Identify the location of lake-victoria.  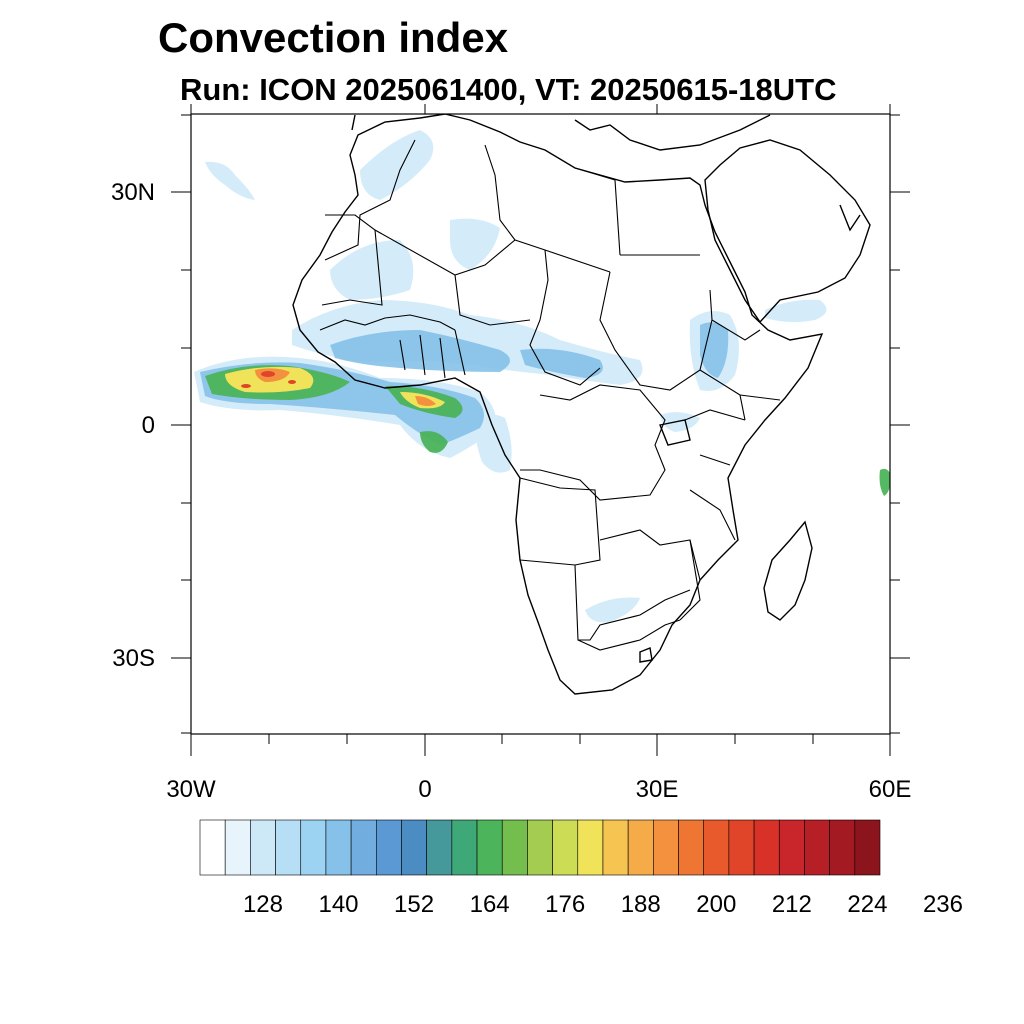
(675, 432).